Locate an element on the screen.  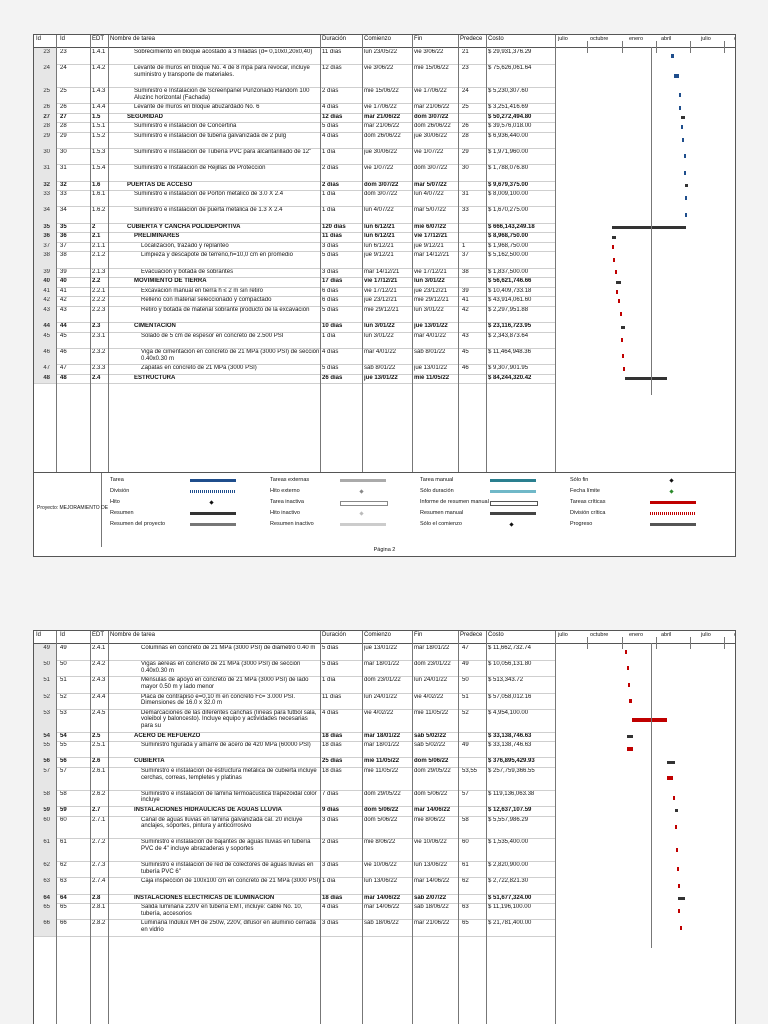
task-edt: 1.5.1 is located at coordinates (99, 126).